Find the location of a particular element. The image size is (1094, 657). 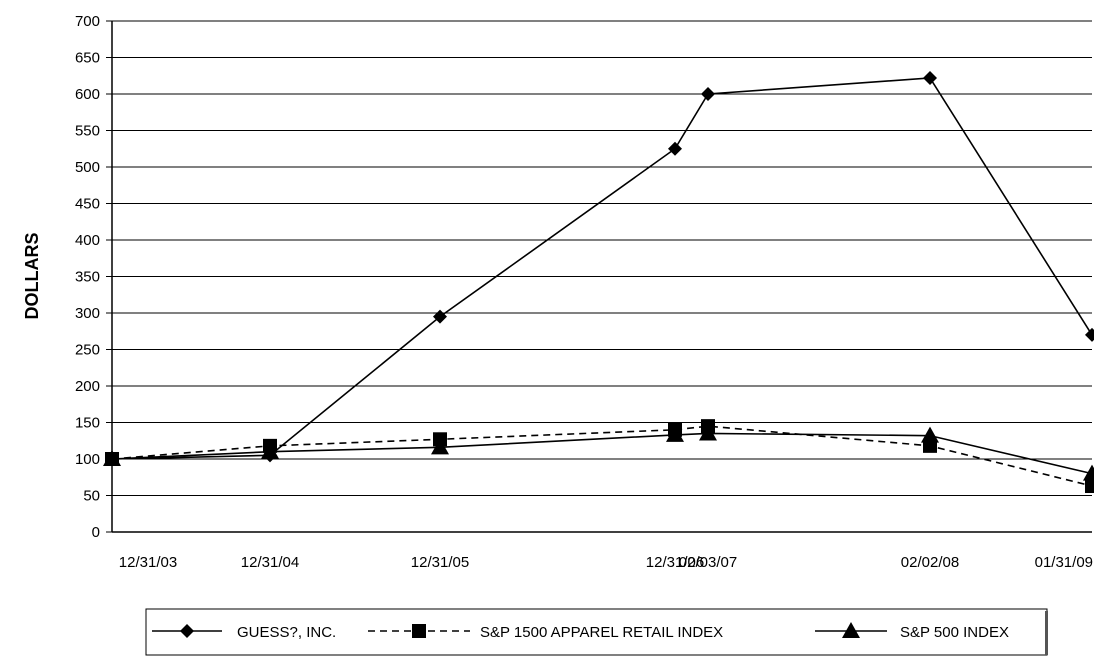

legend-entry: S&P 500 INDEX is located at coordinates (912, 631).